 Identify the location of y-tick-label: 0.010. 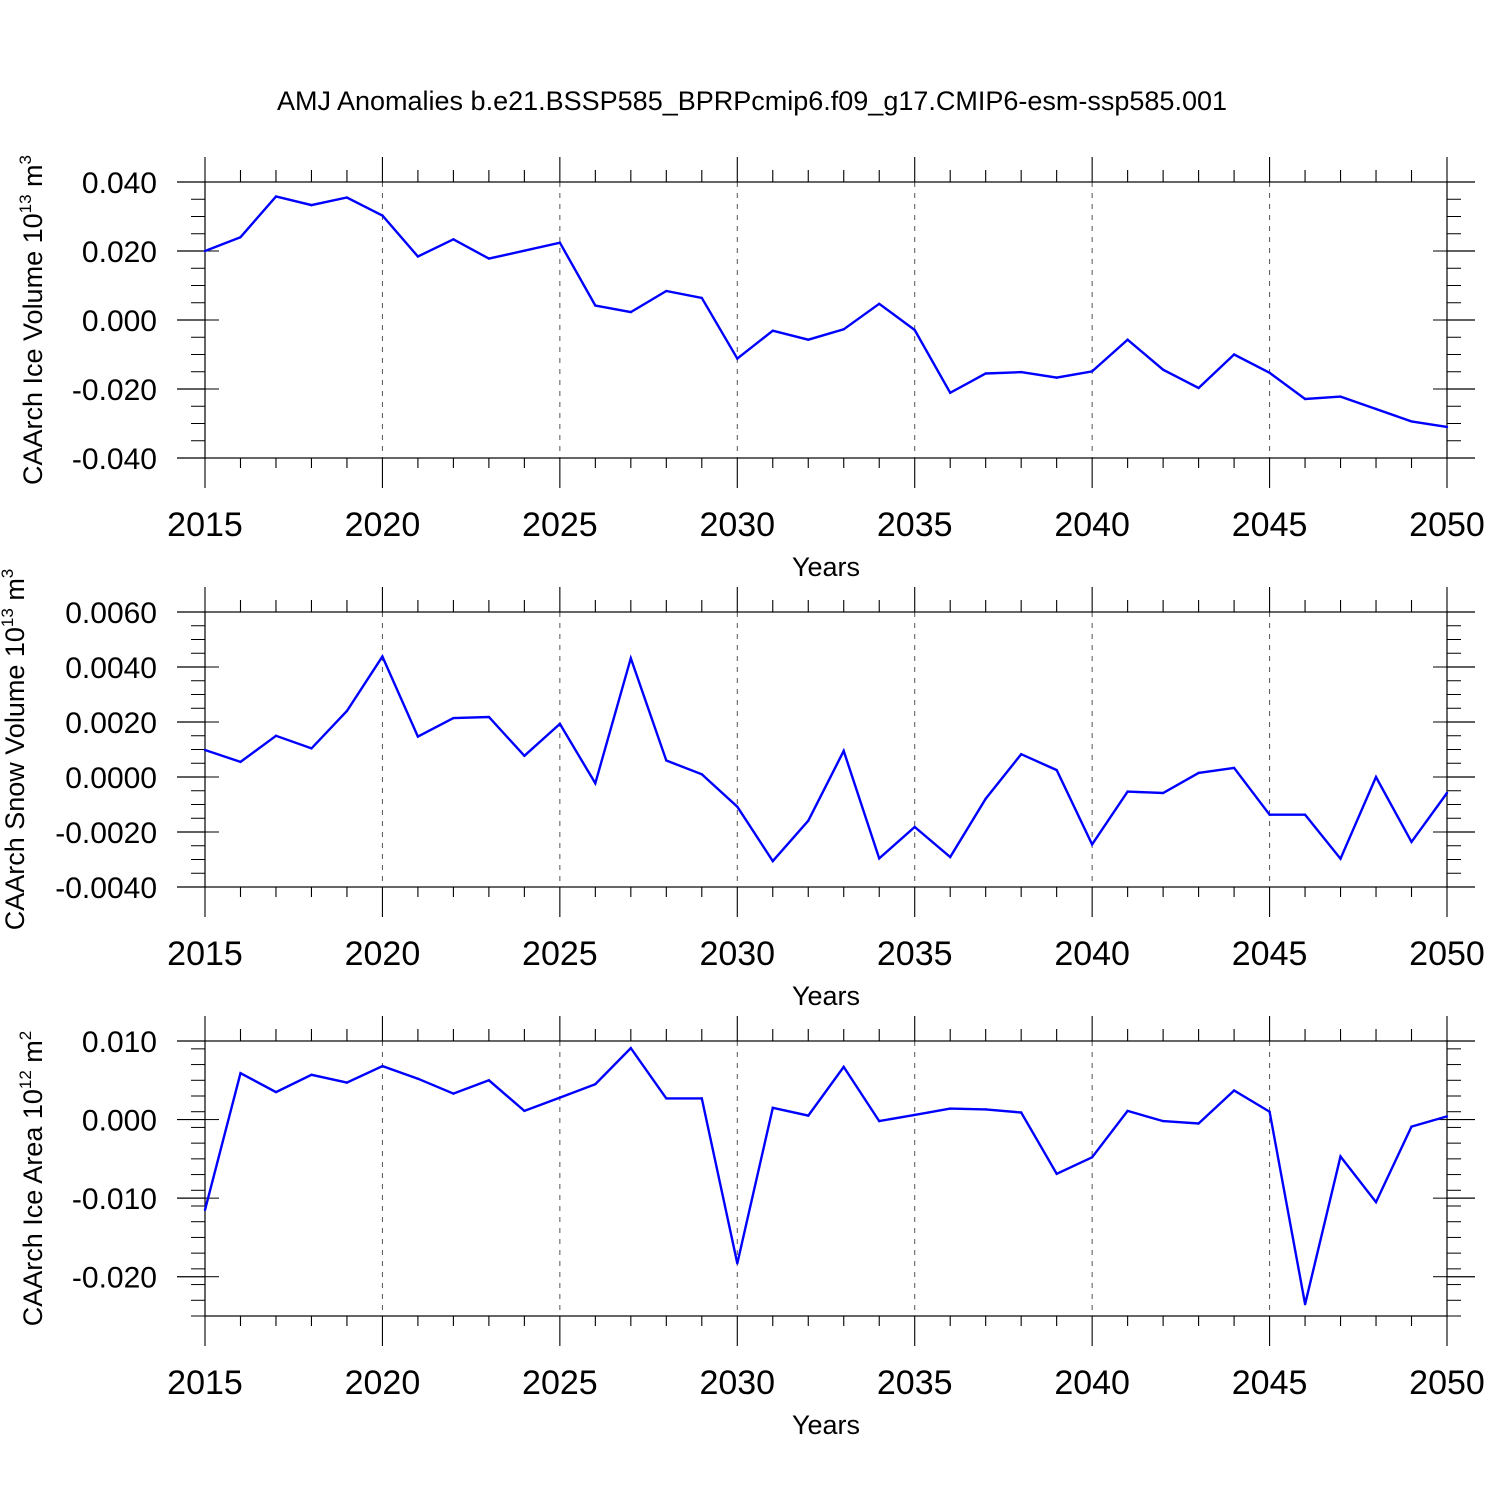
(119, 1042).